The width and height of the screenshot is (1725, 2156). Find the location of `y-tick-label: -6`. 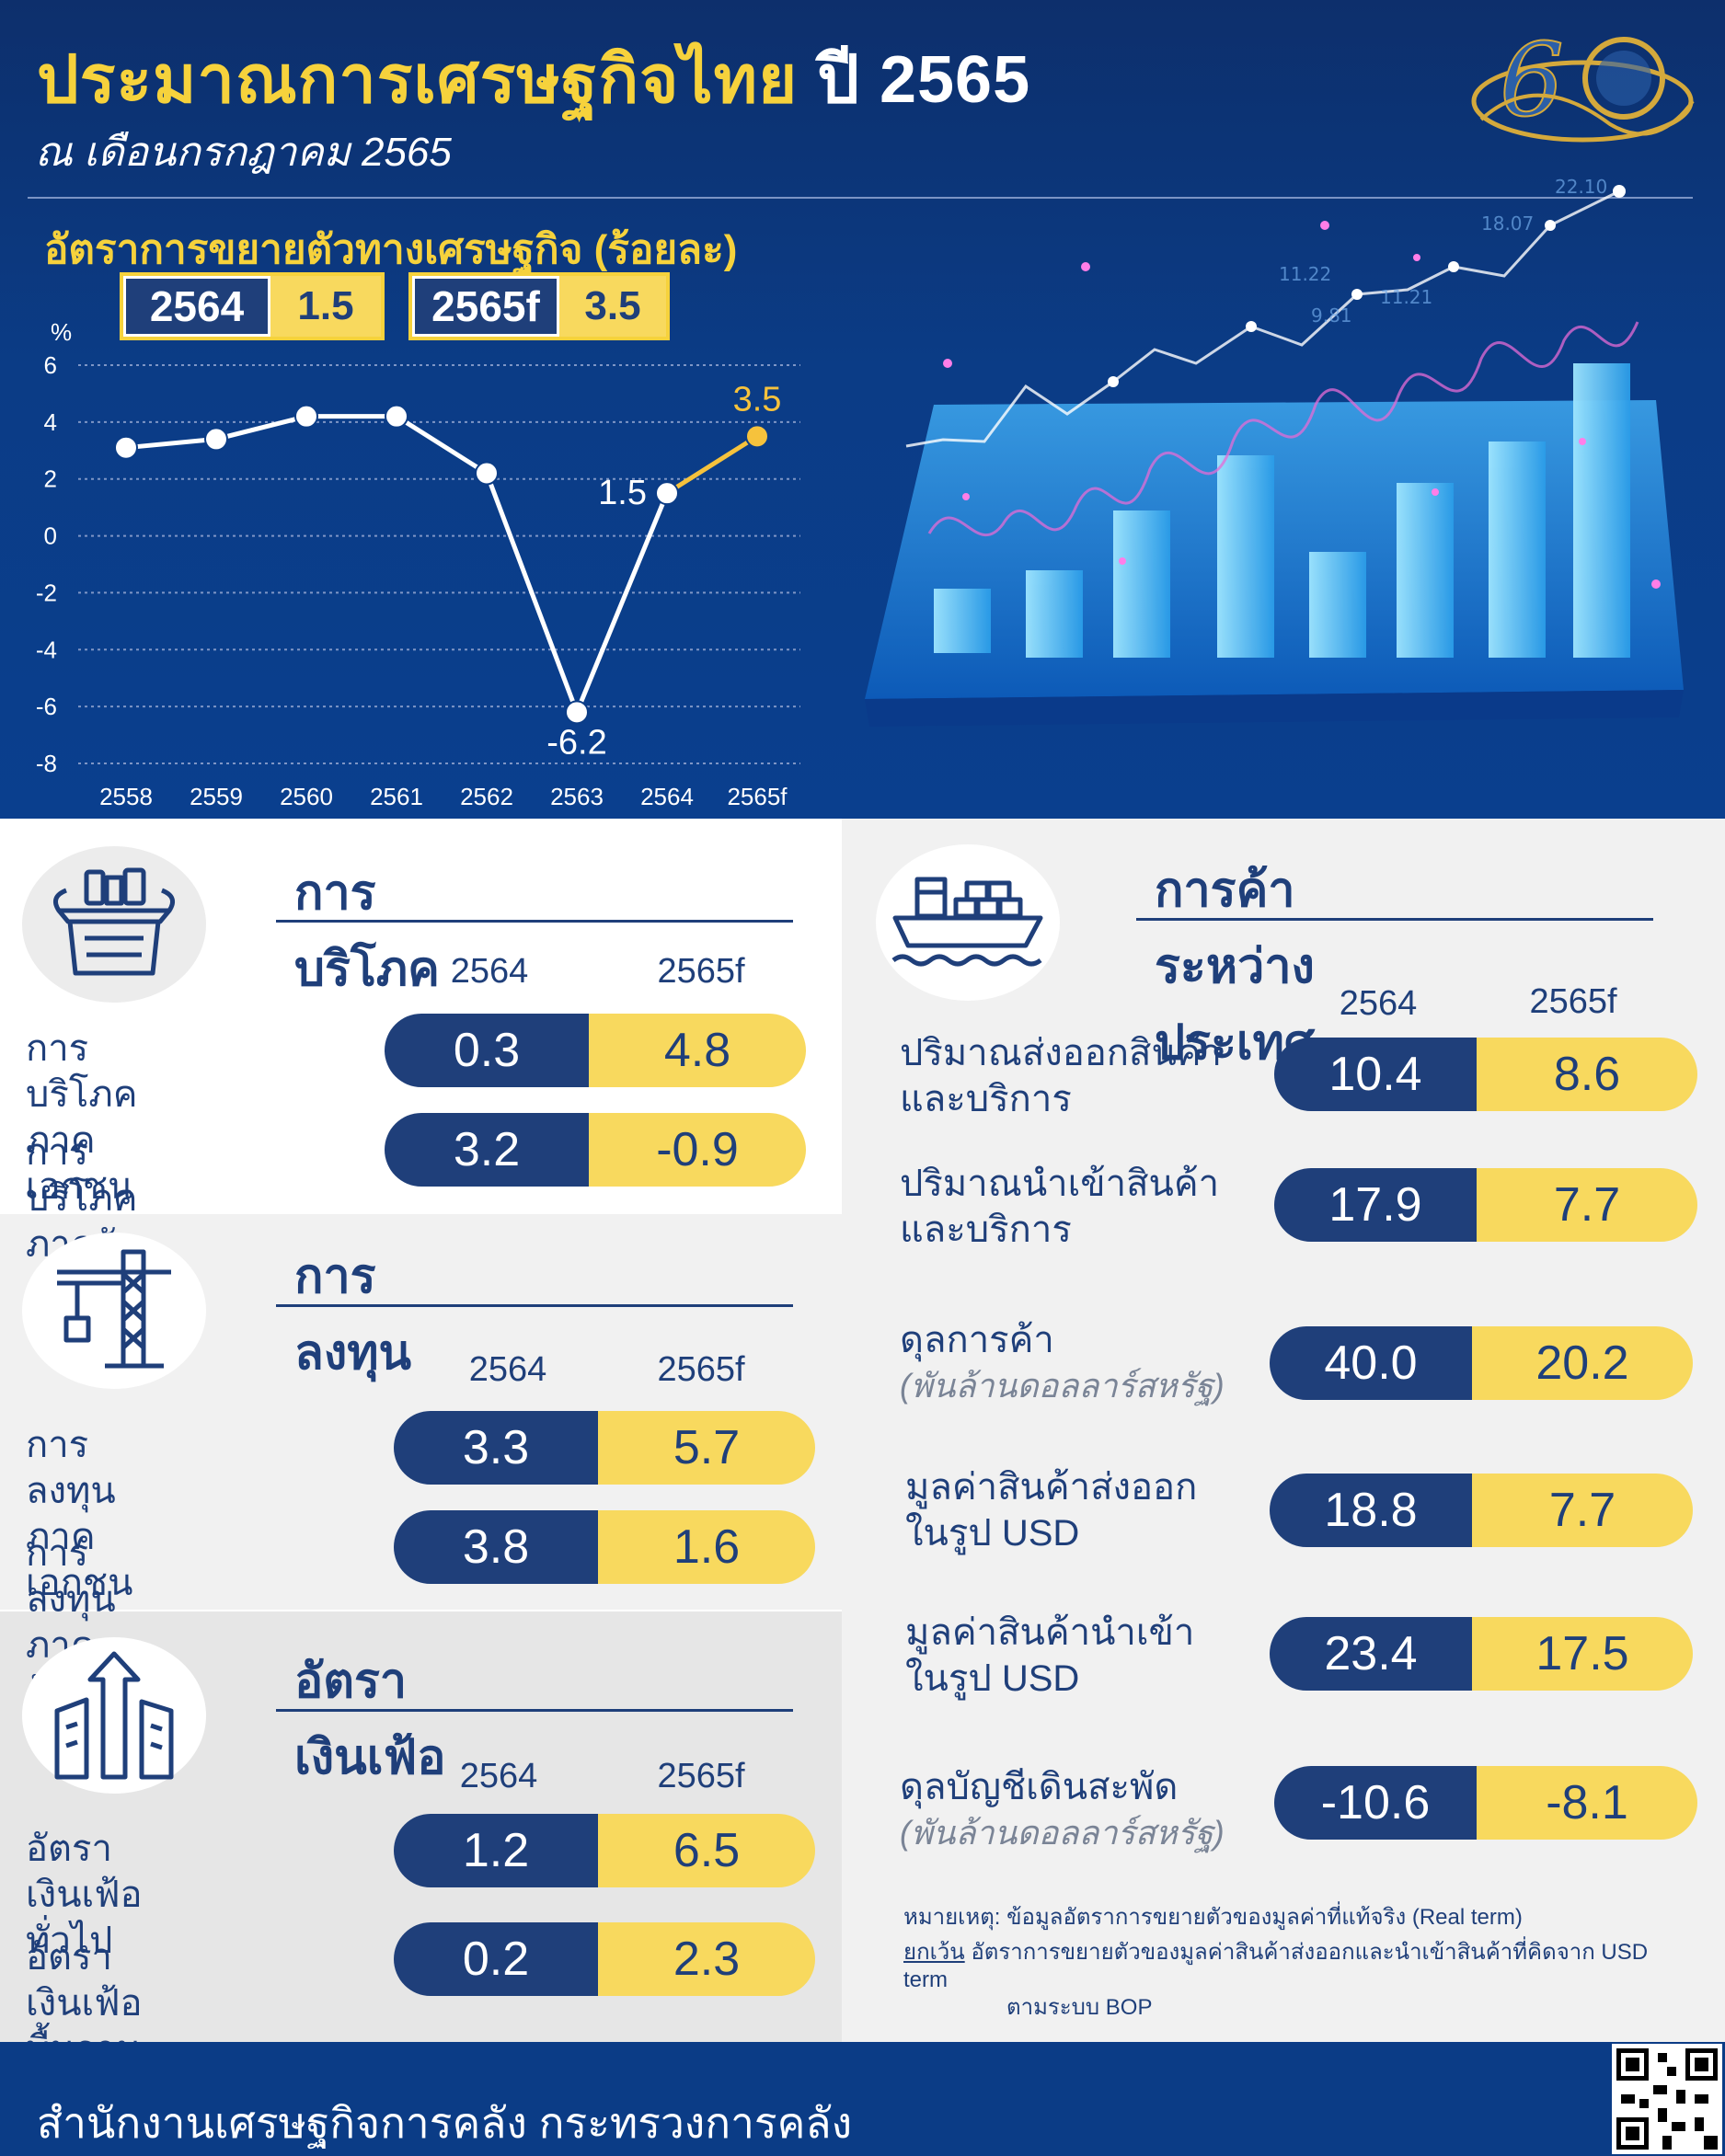

y-tick-label: -6 is located at coordinates (46, 707).